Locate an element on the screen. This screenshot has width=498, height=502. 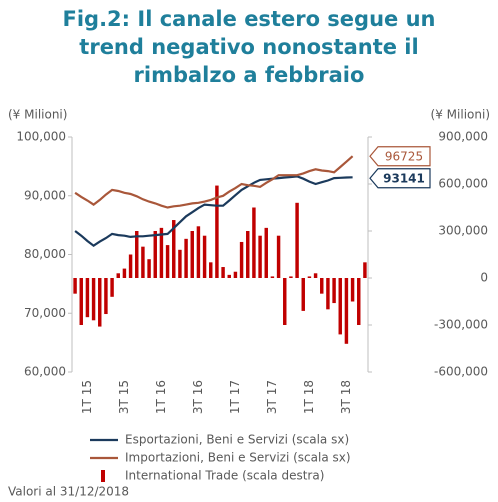
note: Valori al 31/12/2018 is located at coordinates (68, 492).